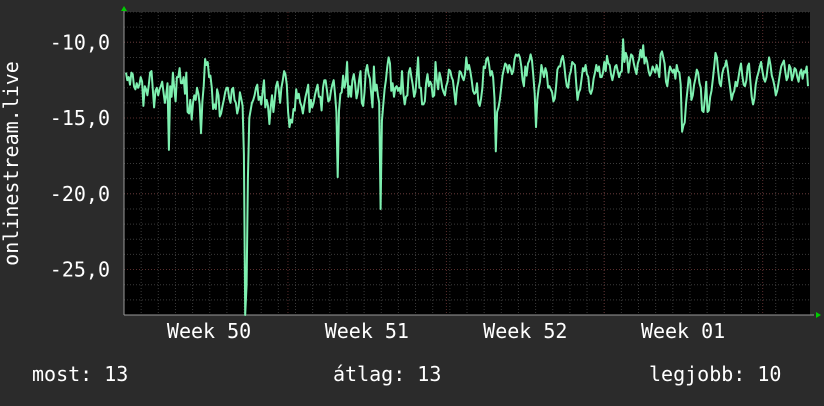 The height and width of the screenshot is (406, 824). Describe the element at coordinates (683, 331) in the screenshot. I see `x-tick-label: Week 01` at that location.